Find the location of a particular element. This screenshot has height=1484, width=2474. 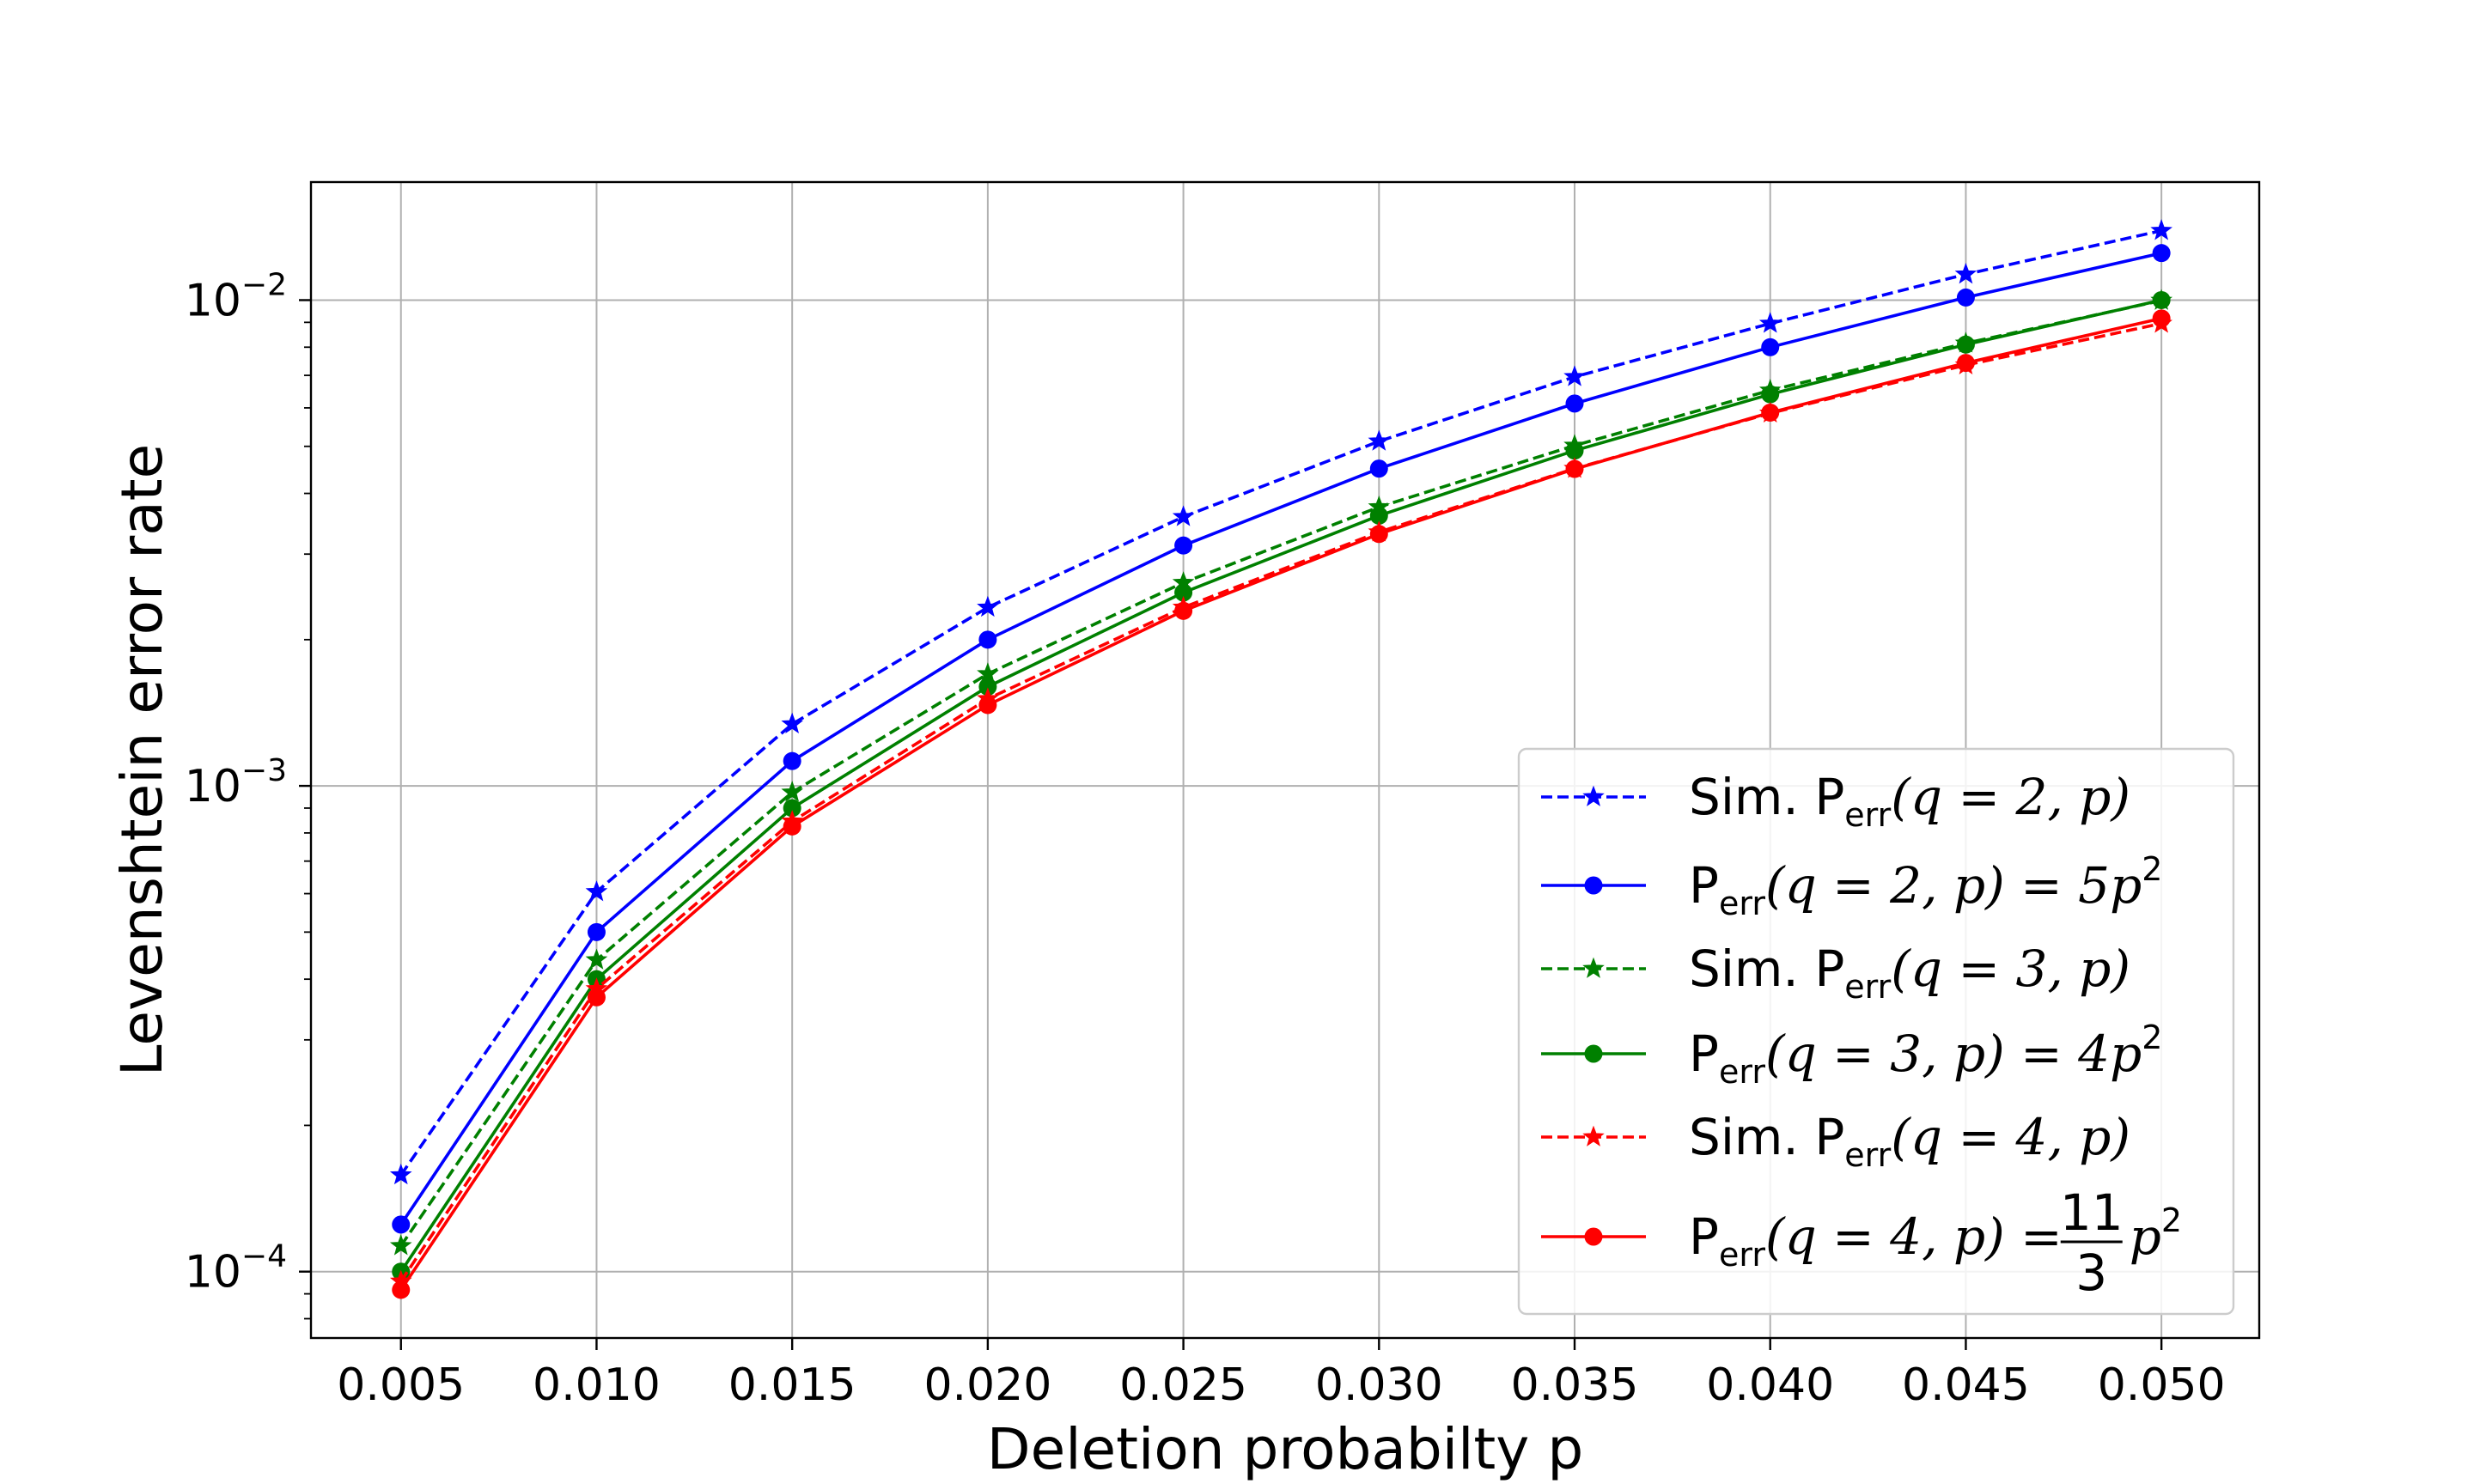

y-axis-label: Levenshtein error rate is located at coordinates (142, 760).